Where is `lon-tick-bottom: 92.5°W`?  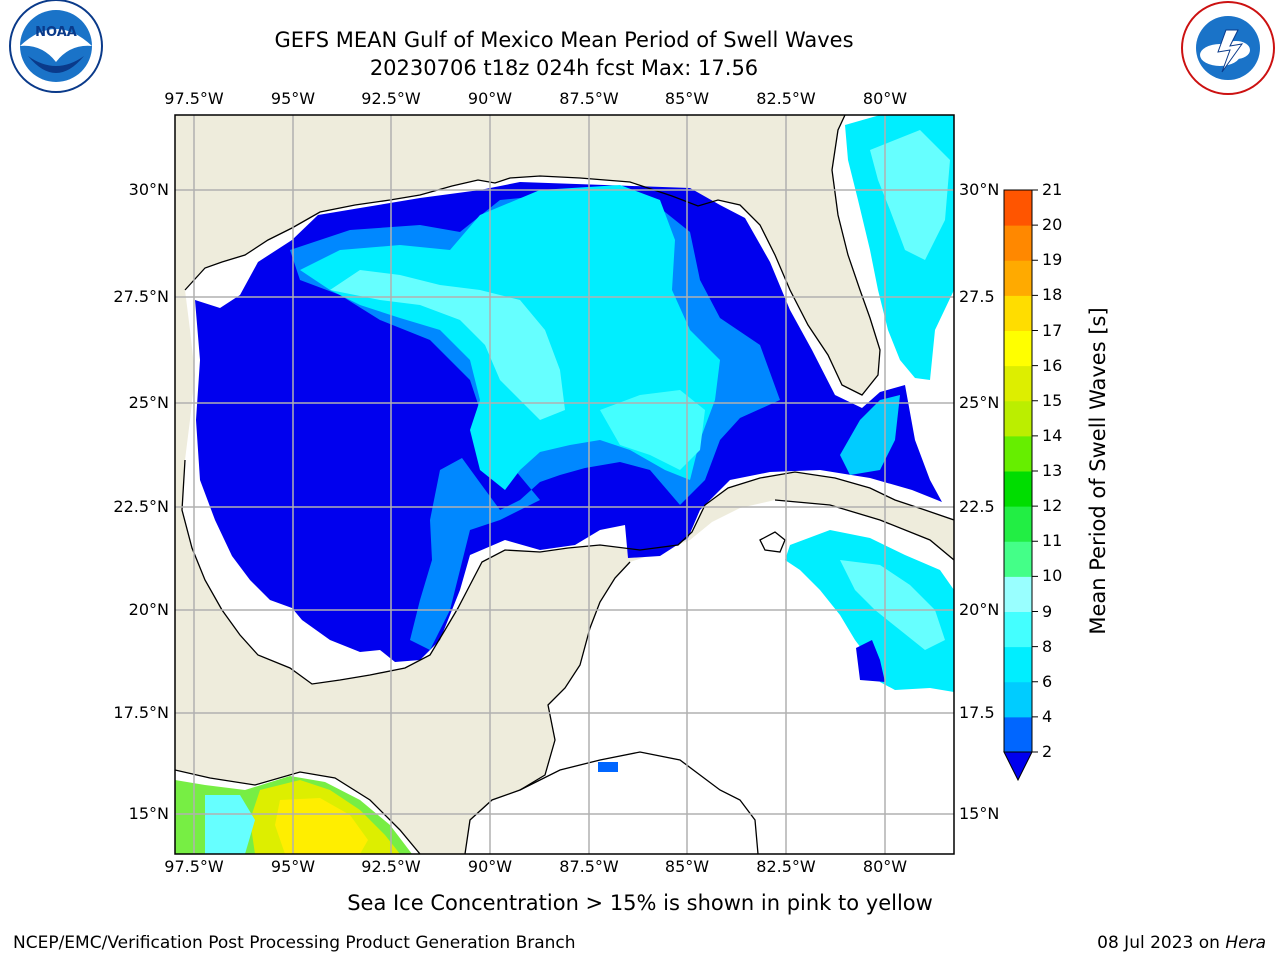 lon-tick-bottom: 92.5°W is located at coordinates (391, 866).